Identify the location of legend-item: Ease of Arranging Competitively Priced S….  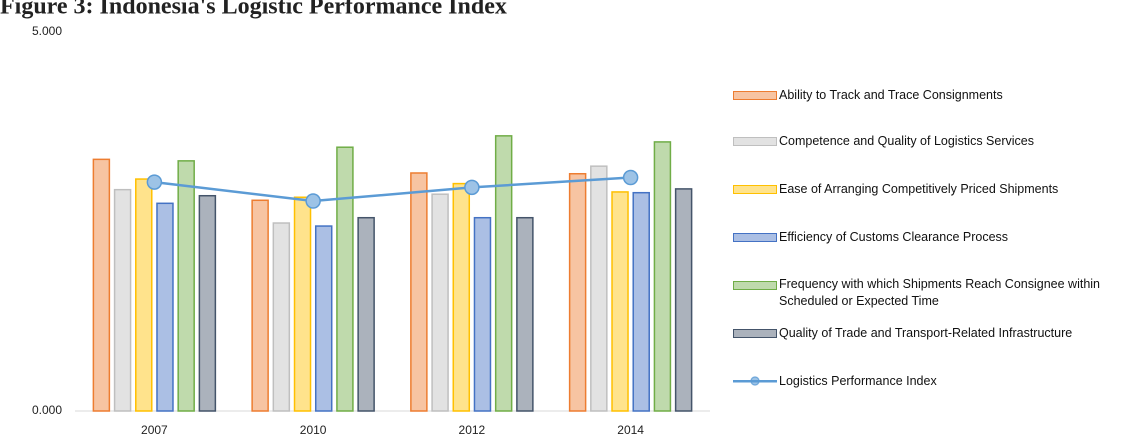
(895, 189).